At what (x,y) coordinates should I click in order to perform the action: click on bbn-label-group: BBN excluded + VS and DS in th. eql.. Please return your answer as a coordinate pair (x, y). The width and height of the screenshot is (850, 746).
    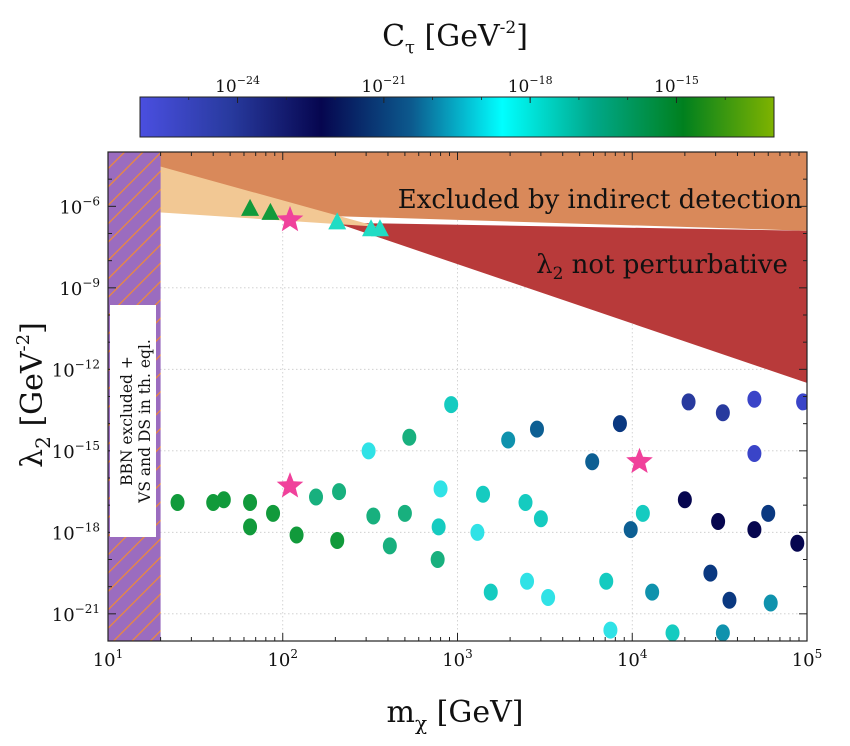
    Looking at the image, I should click on (133, 421).